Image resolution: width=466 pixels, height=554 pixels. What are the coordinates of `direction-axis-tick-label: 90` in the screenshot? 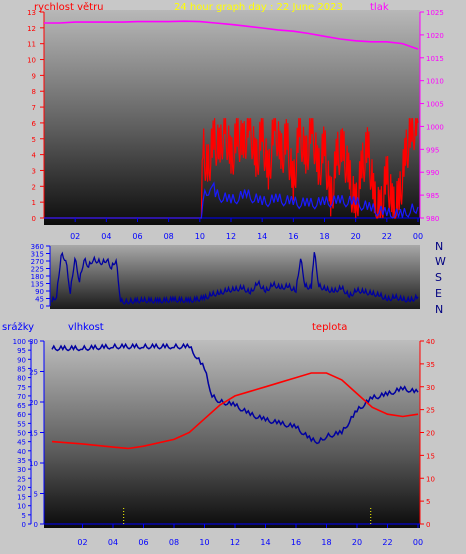 It's located at (39, 292).